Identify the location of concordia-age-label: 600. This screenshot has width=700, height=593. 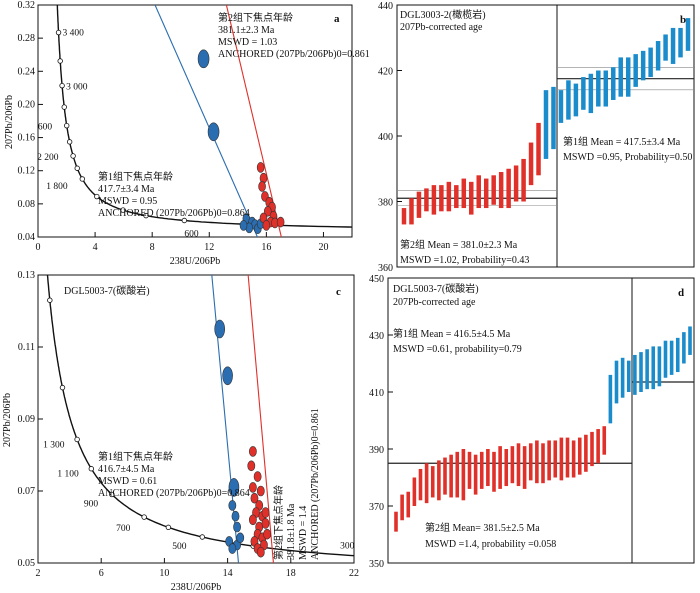
(191, 235).